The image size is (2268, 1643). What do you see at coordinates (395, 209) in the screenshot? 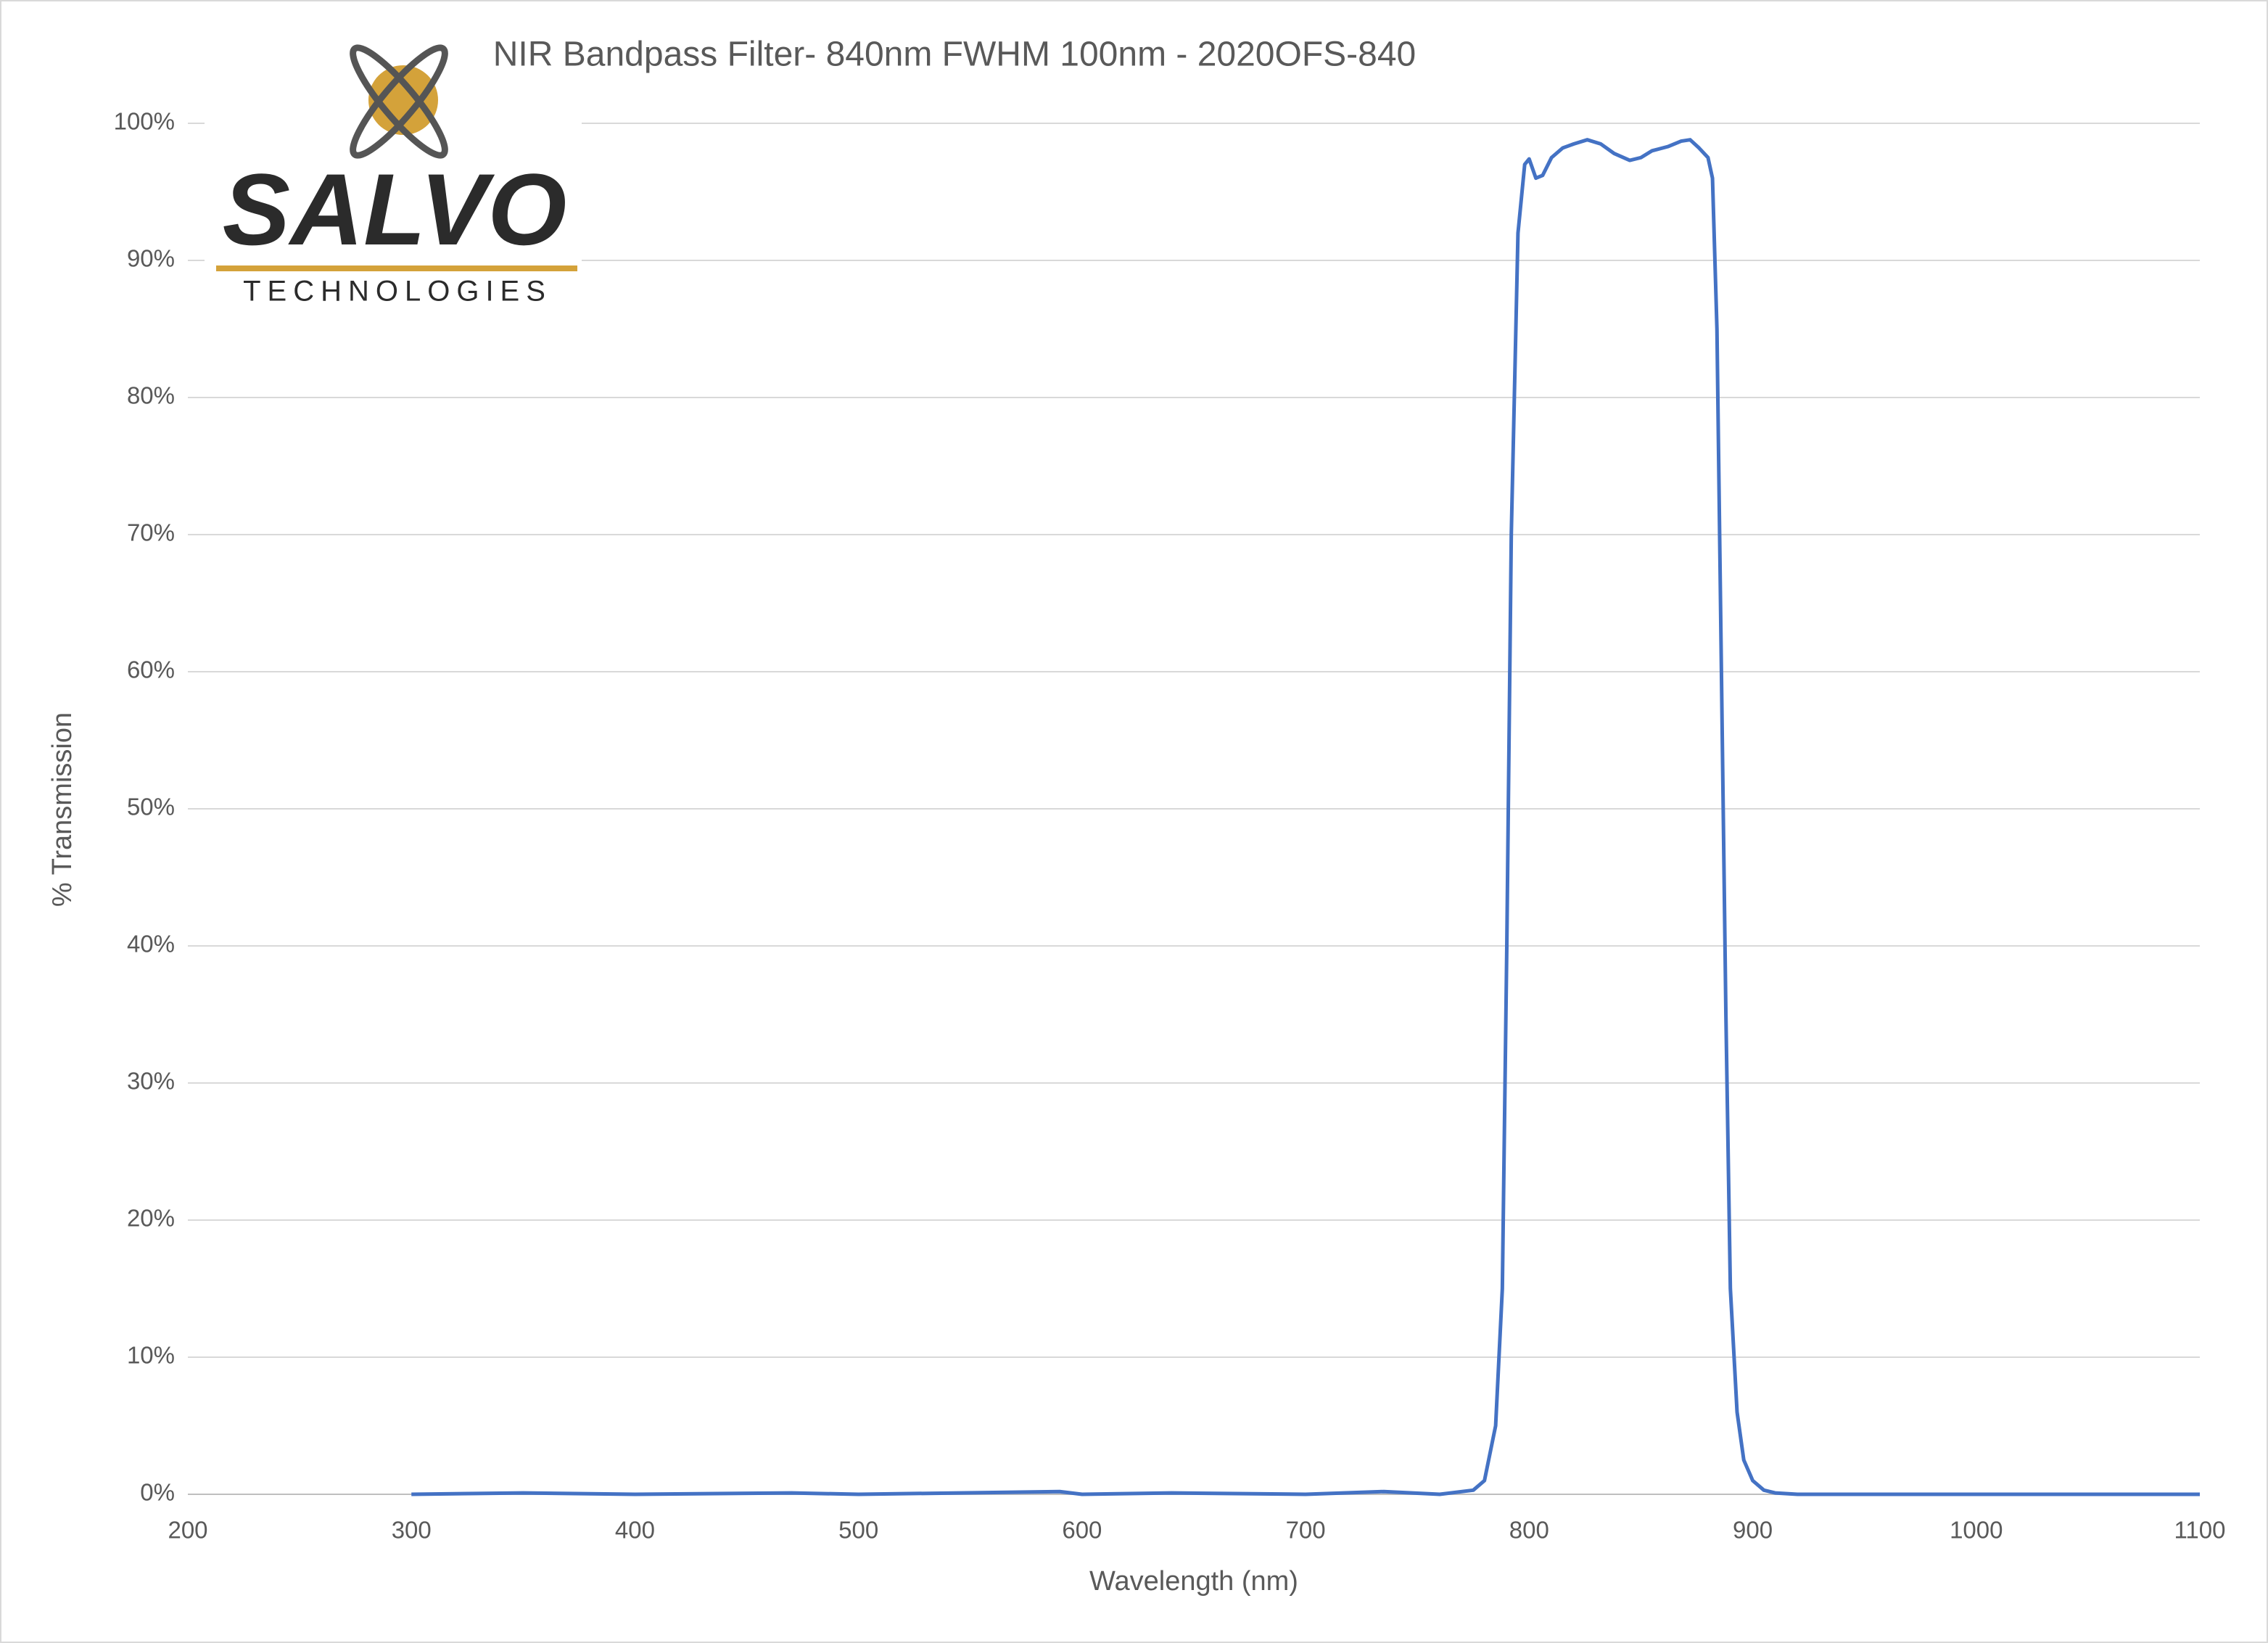
I see `logo-name: SALVO` at bounding box center [395, 209].